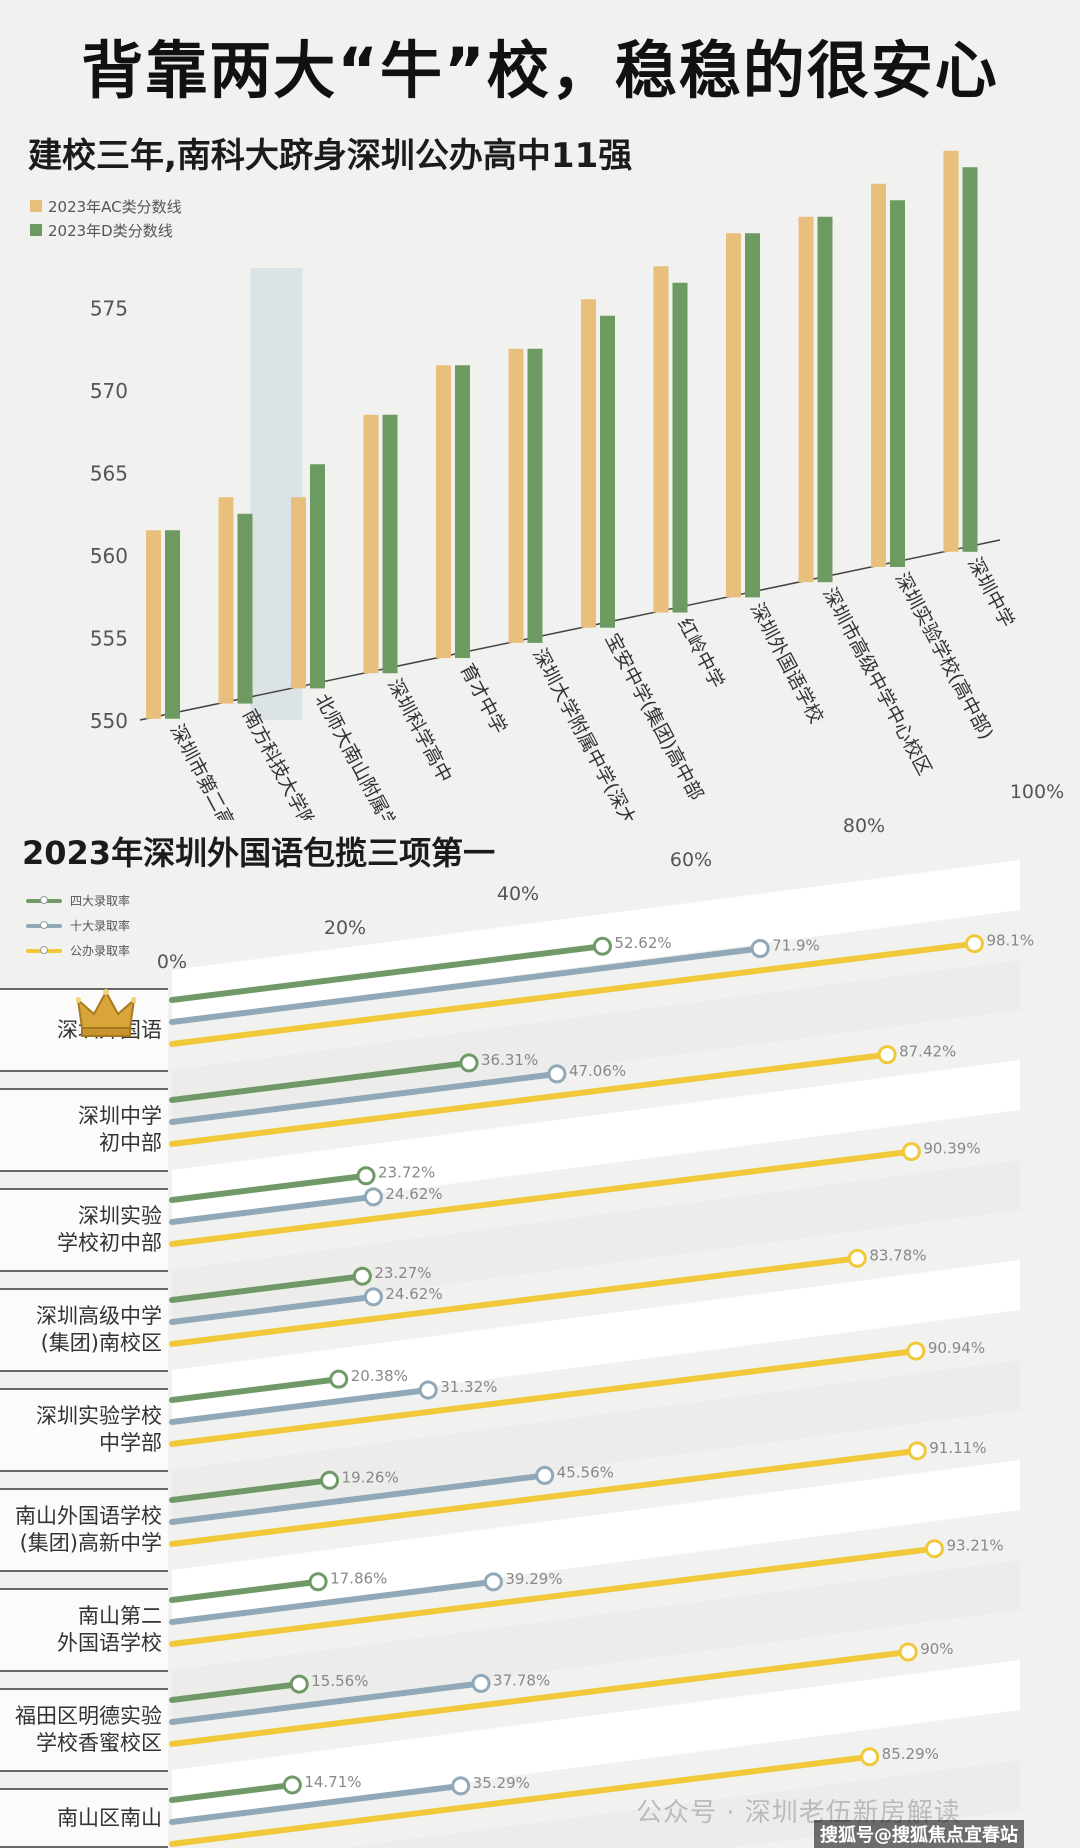 This screenshot has width=1080, height=1848. What do you see at coordinates (172, 962) in the screenshot?
I see `x-tick-label: 0%` at bounding box center [172, 962].